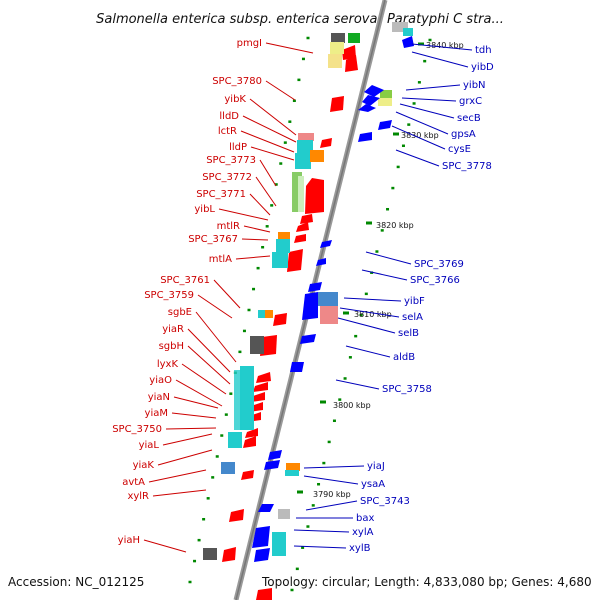 The image size is (600, 600). I want to click on reverse-gene-label: secB, so click(469, 118).